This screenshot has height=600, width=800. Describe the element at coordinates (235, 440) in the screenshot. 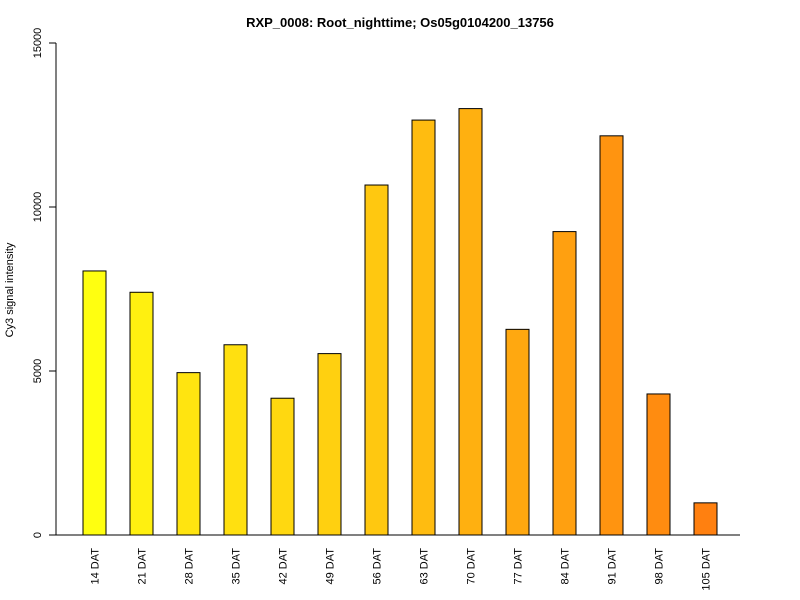

I see `bar-35-dat` at that location.